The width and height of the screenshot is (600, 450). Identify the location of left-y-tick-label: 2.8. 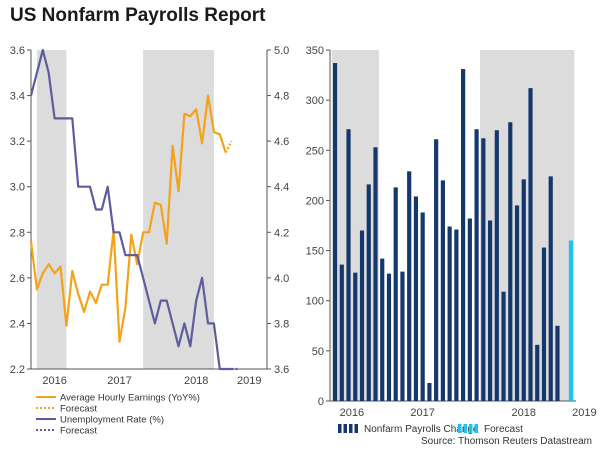
(17, 233).